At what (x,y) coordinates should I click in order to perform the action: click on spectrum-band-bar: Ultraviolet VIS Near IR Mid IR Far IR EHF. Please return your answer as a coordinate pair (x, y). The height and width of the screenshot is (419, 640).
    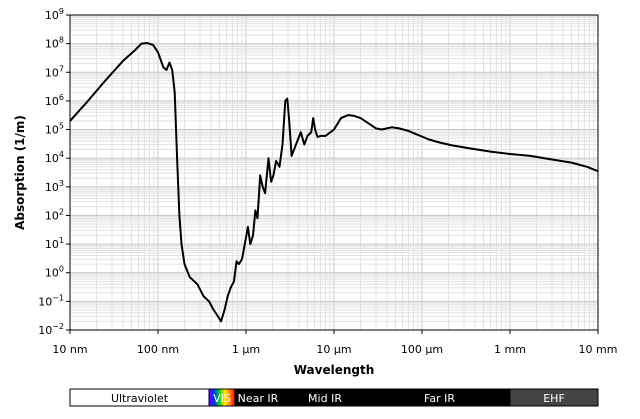
    Looking at the image, I should click on (334, 397).